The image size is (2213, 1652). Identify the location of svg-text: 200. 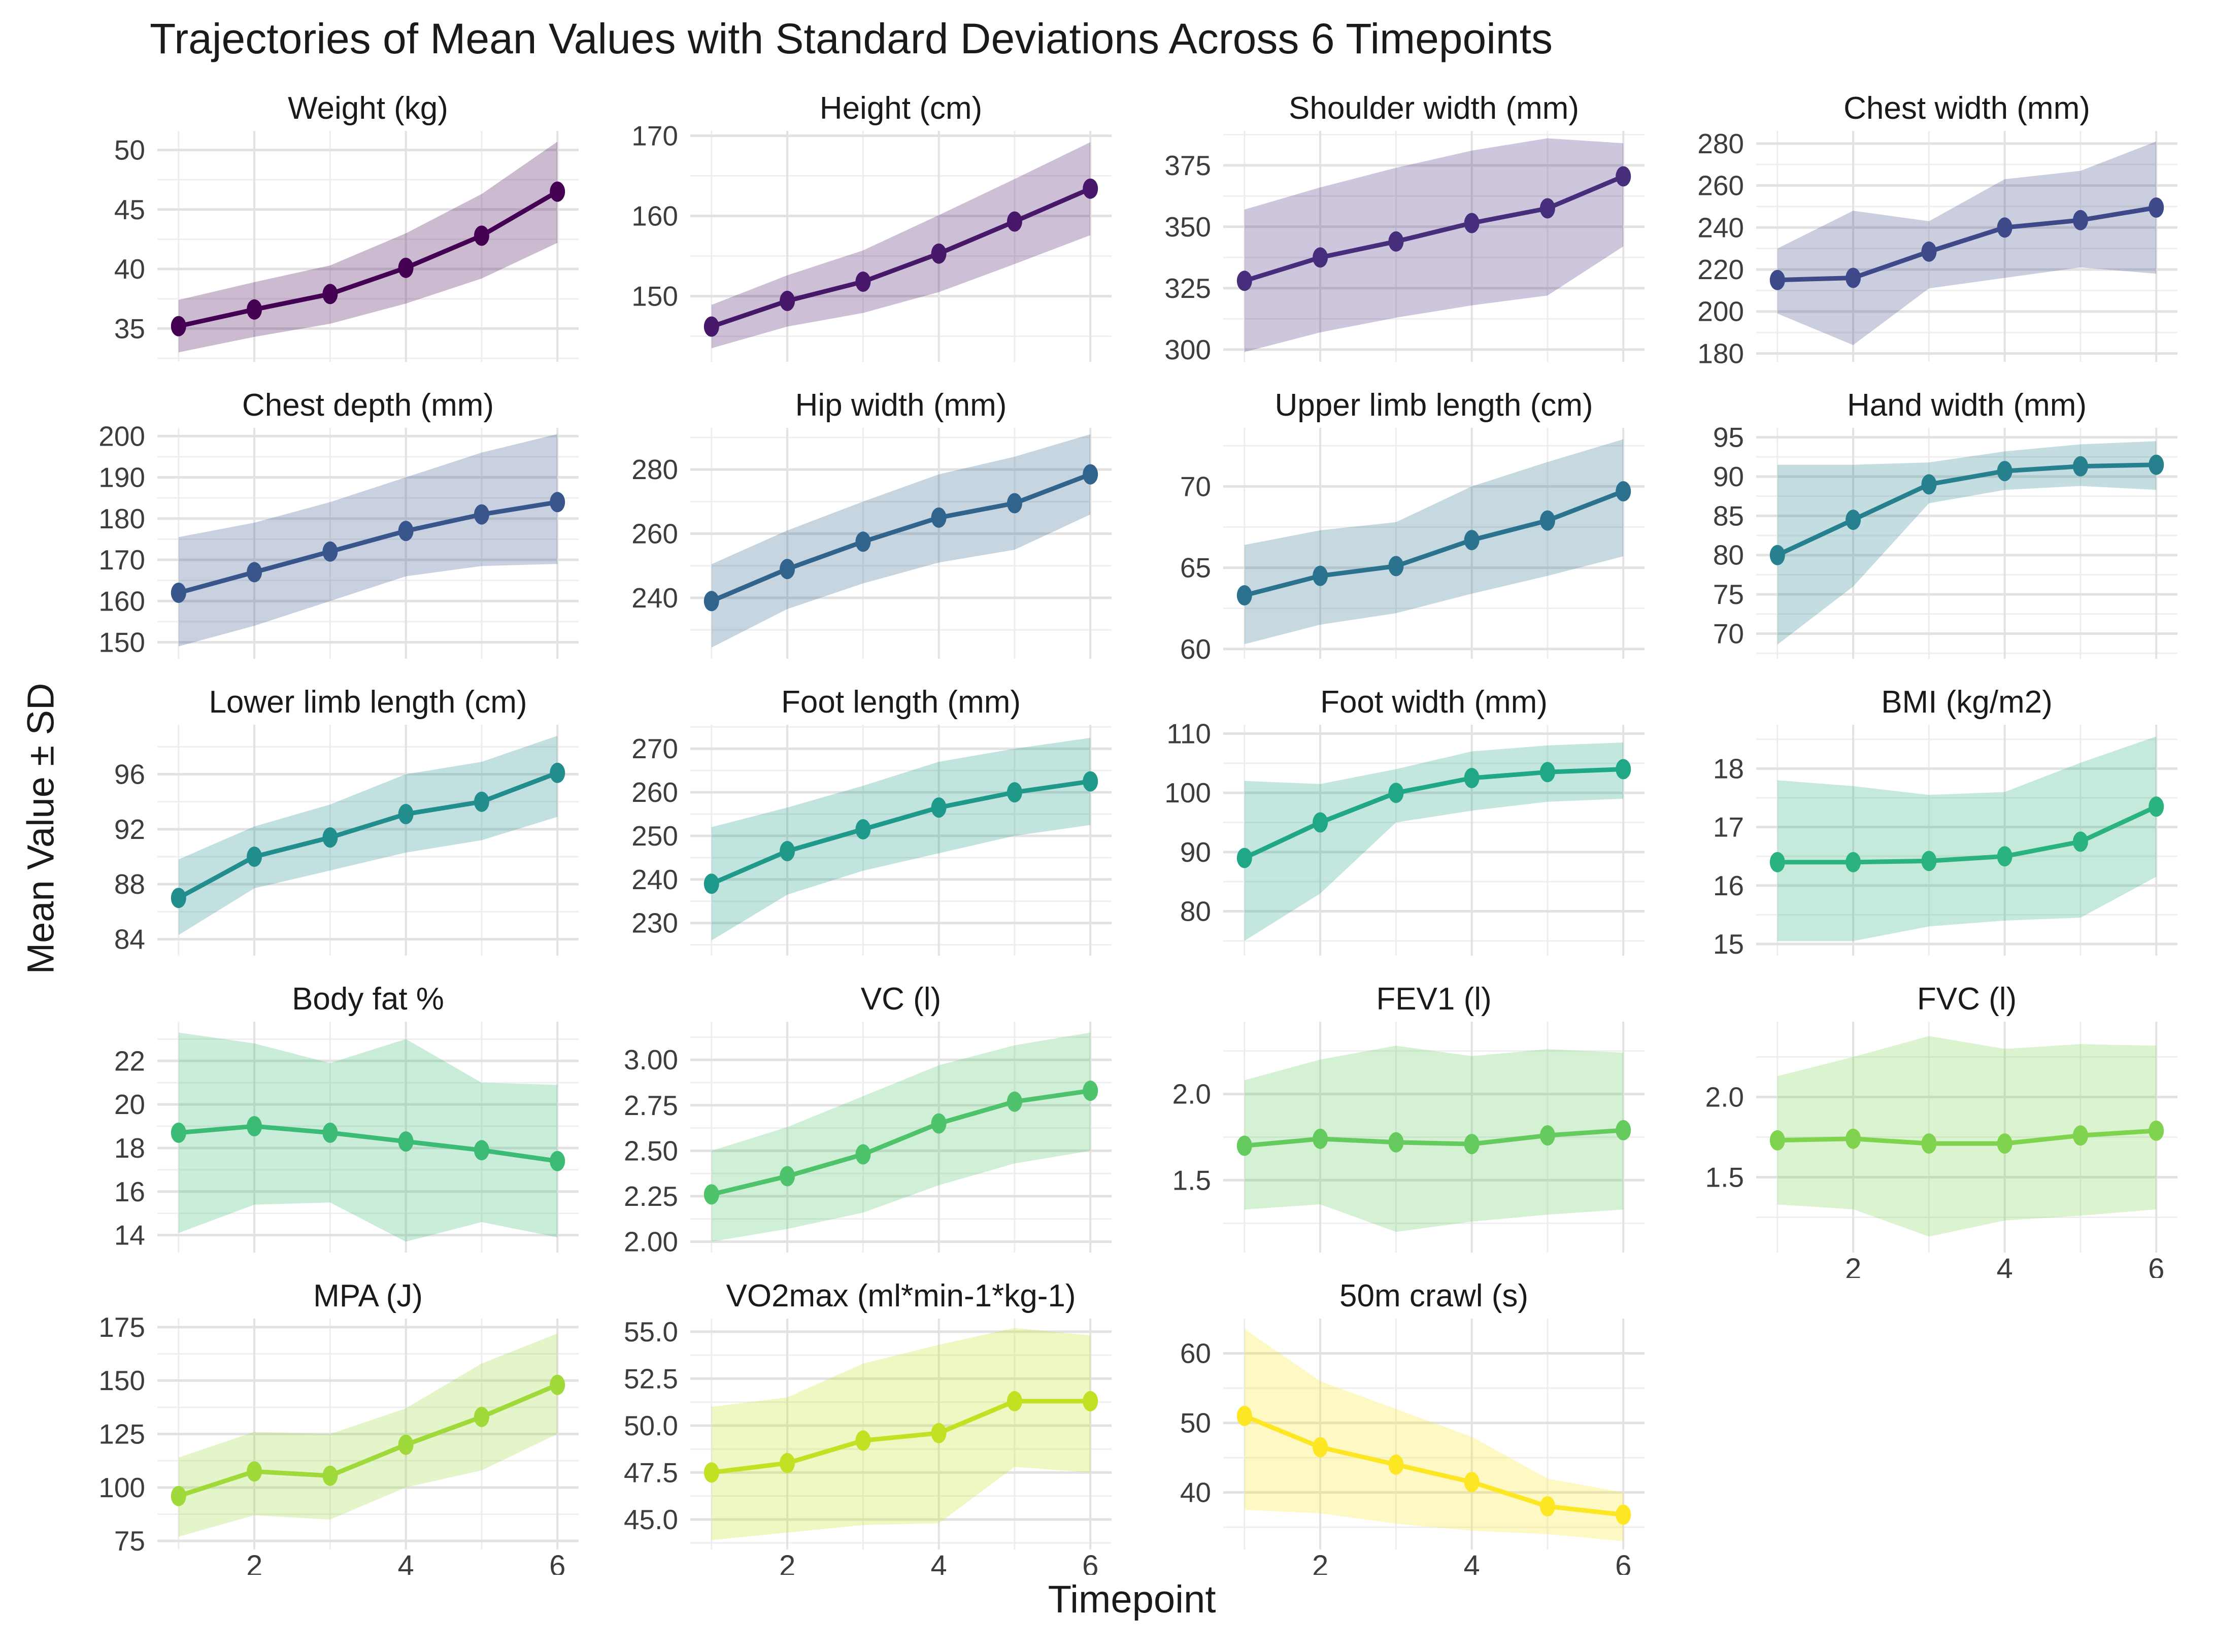
(1720, 312).